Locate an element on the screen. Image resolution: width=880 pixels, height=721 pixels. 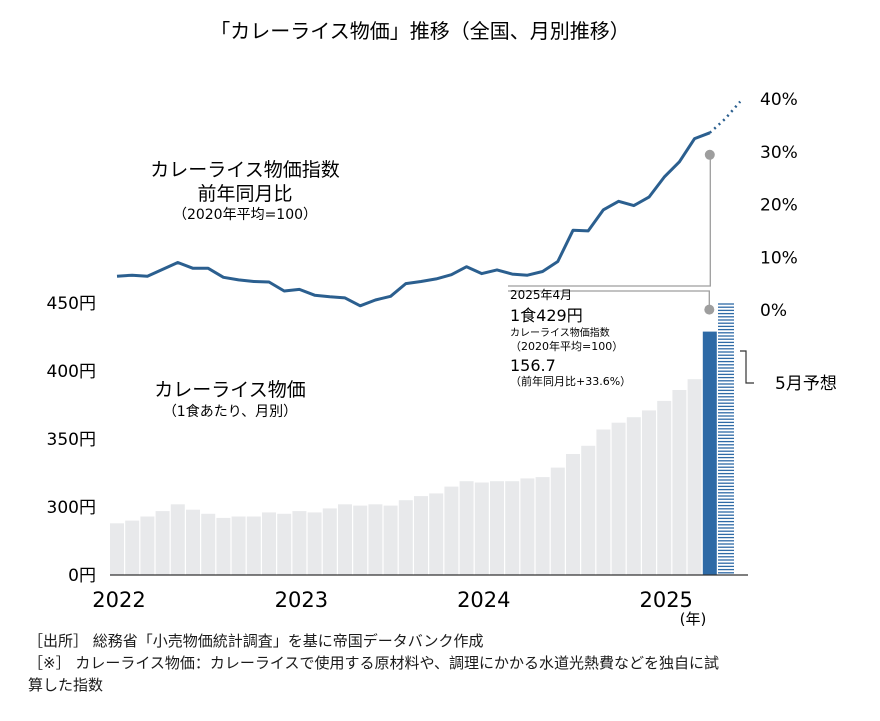
bar-forecast is located at coordinates (726, 439).